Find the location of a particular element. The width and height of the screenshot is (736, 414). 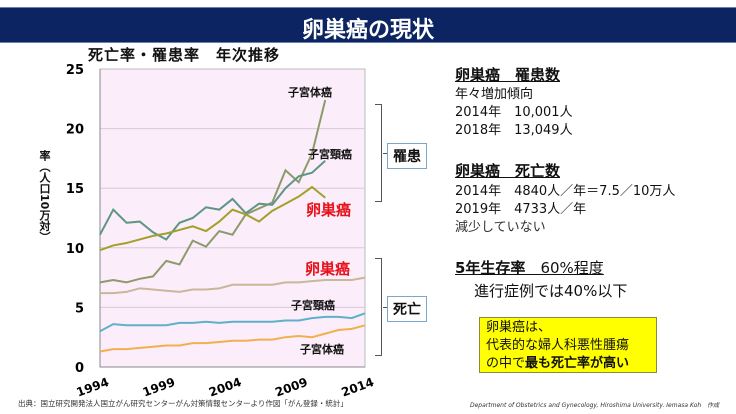

slide-title: 卵巣癌の現状 is located at coordinates (367, 30).